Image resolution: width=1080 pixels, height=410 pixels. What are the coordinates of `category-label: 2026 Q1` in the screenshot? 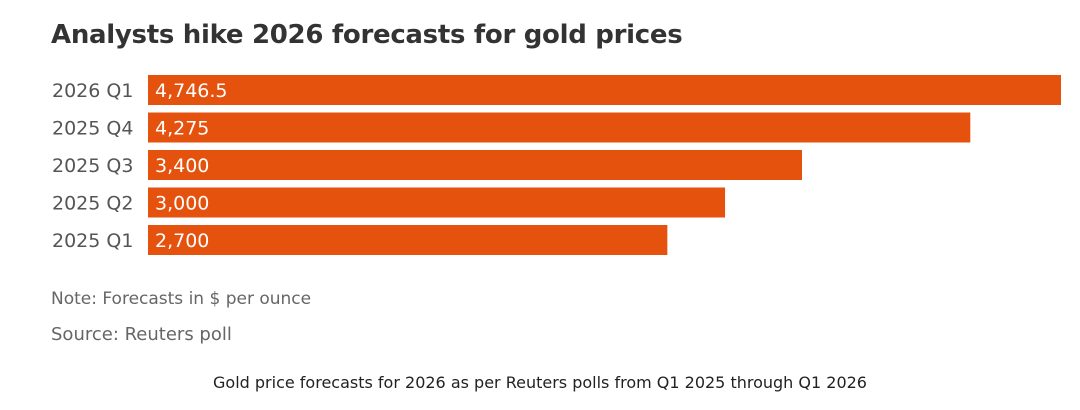 It's located at (92, 91).